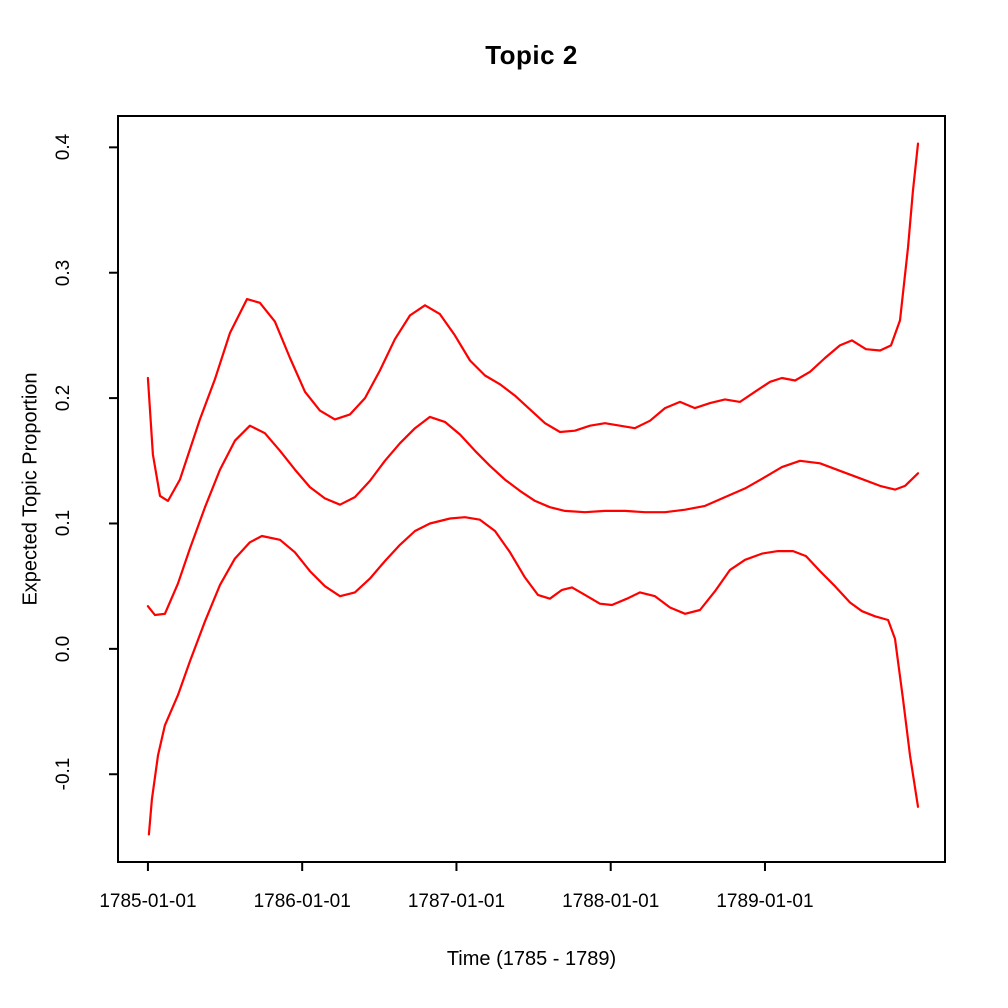 This screenshot has height=1008, width=1008. I want to click on x-tick-label: 1788-01-01, so click(611, 901).